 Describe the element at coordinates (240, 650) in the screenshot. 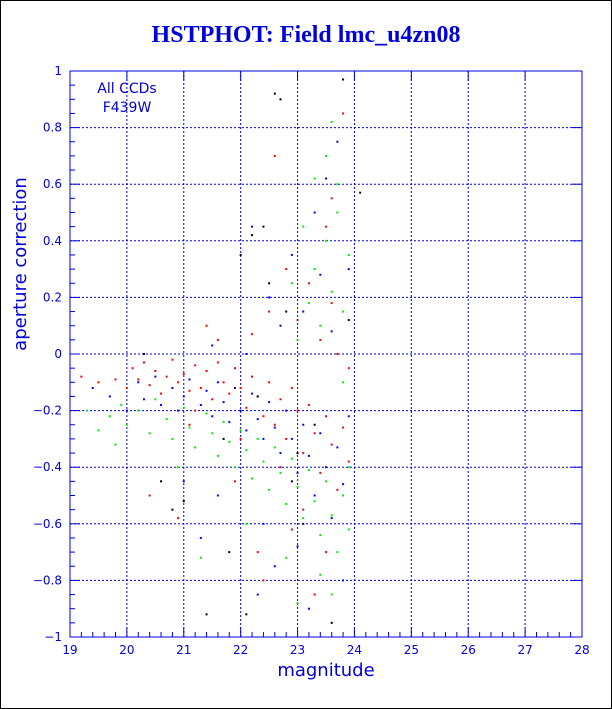

I see `x-tick-label: 22` at that location.